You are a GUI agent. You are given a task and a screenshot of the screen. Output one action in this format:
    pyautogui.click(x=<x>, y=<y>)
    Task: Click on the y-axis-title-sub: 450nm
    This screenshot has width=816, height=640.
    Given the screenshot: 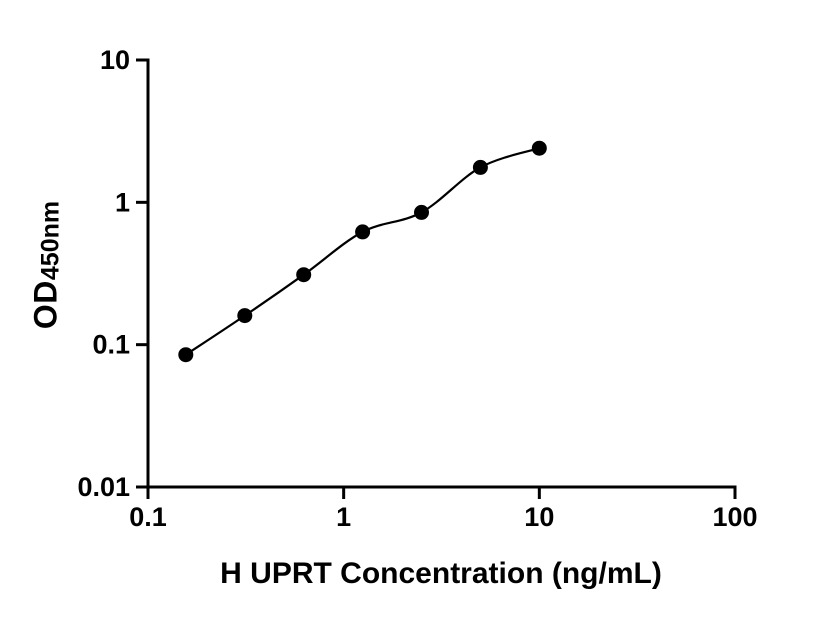 What is the action you would take?
    pyautogui.click(x=50, y=240)
    